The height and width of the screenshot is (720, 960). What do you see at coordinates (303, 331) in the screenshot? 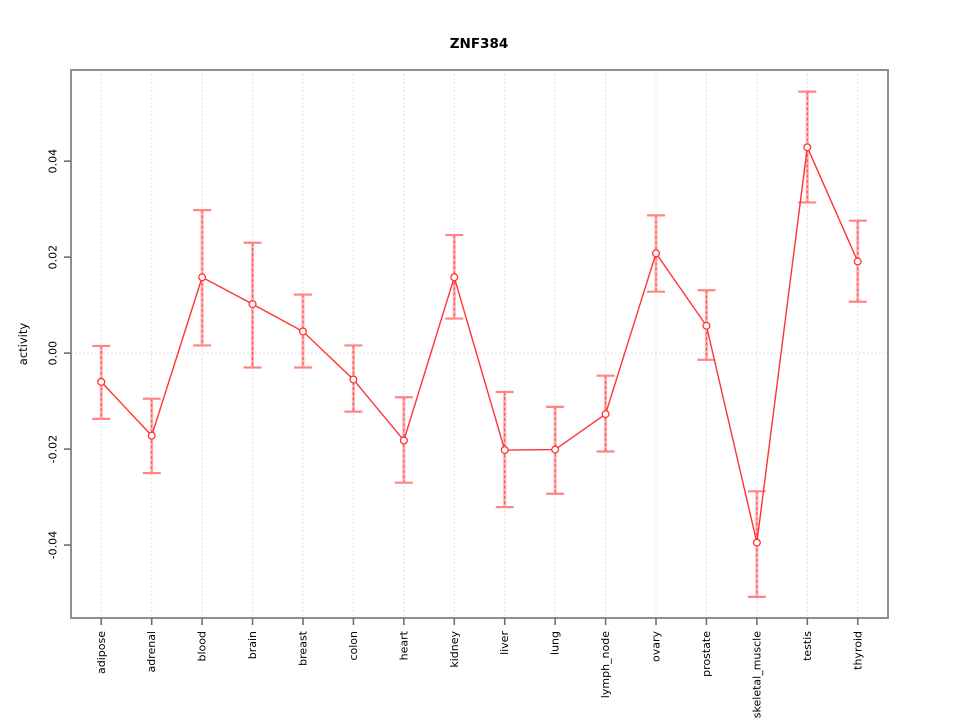
I see `data-point-breast` at bounding box center [303, 331].